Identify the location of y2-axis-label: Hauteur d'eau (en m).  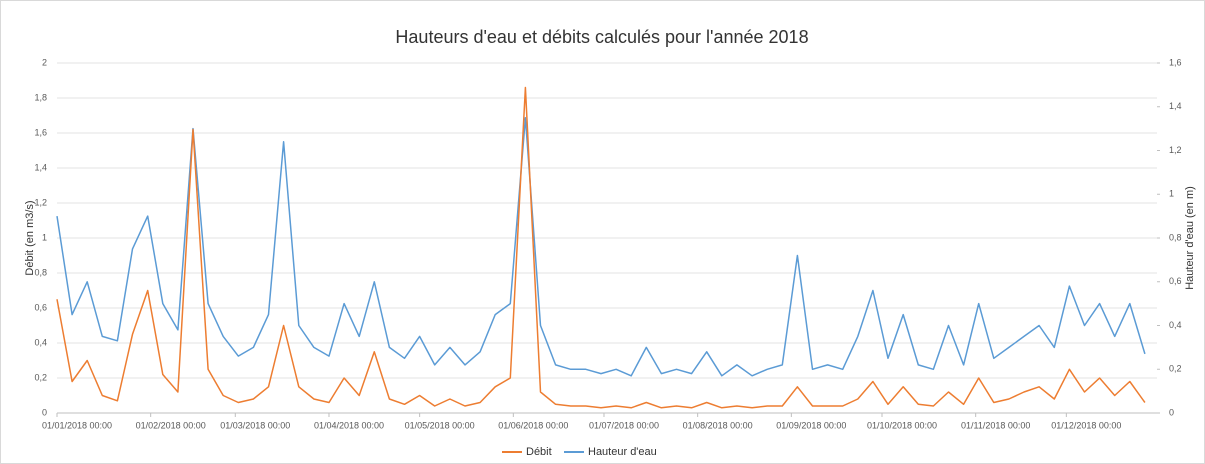
(1190, 238).